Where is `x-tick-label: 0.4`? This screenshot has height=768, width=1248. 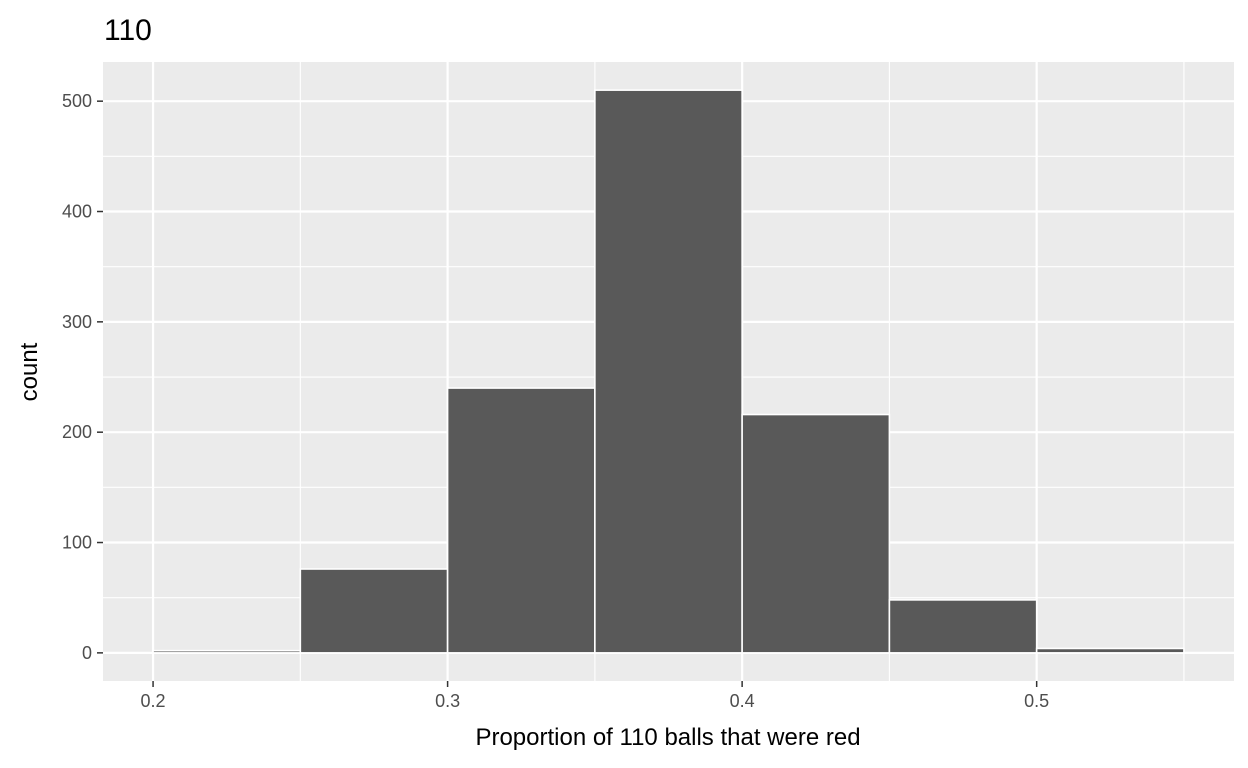
x-tick-label: 0.4 is located at coordinates (742, 701).